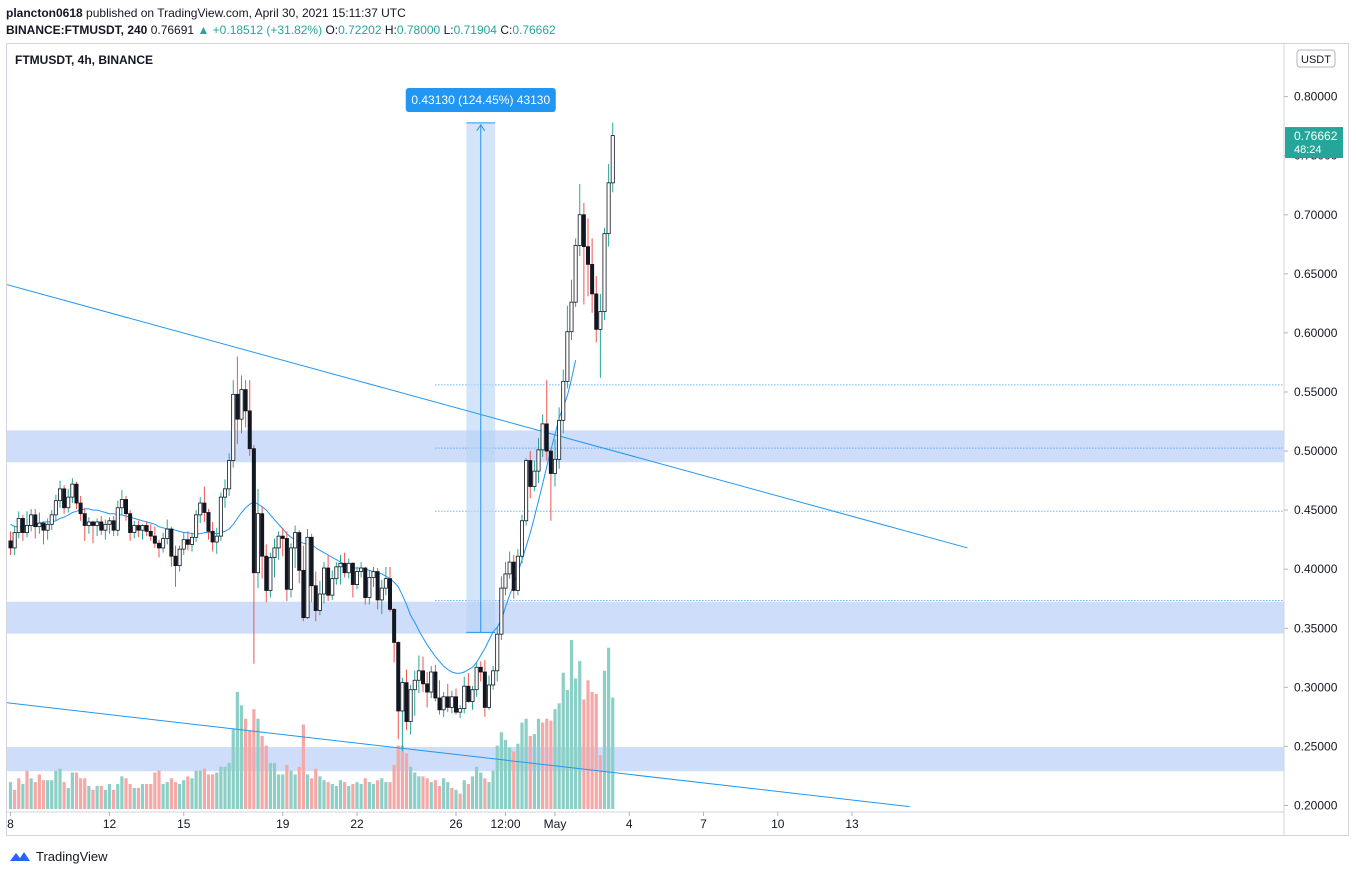 Image resolution: width=1356 pixels, height=874 pixels. Describe the element at coordinates (480, 100) in the screenshot. I see `measure-label: 0.43130 (124.45%) 43130` at that location.